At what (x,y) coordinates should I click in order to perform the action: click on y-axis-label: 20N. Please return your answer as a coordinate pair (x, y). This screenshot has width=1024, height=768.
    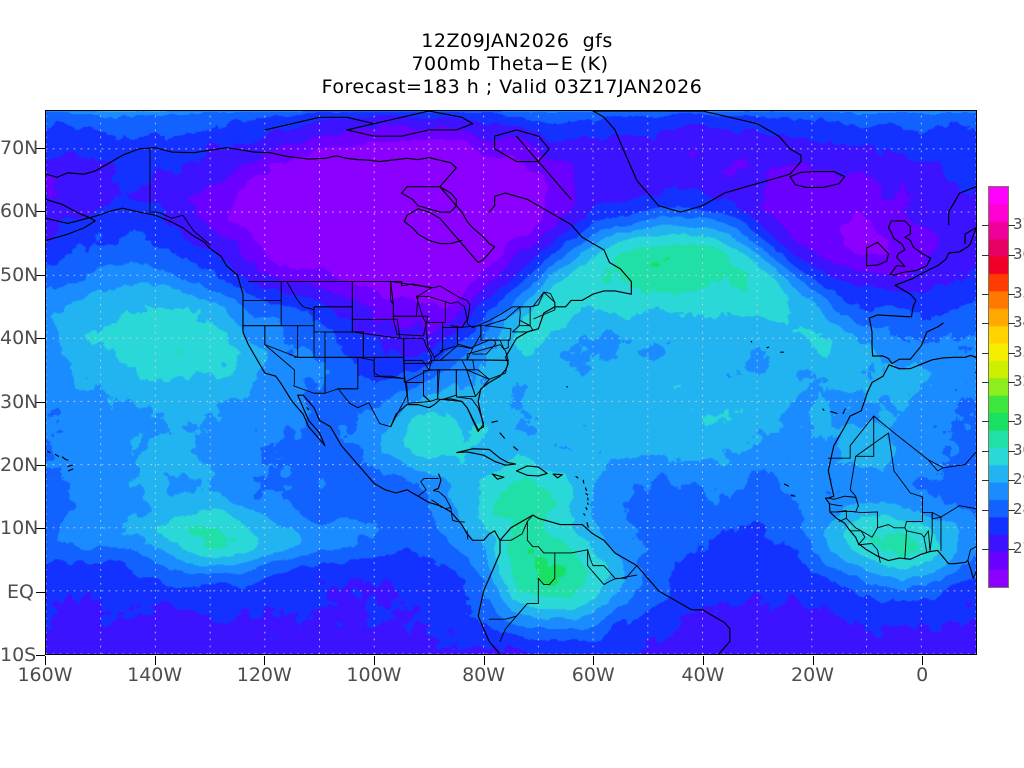
    Looking at the image, I should click on (19, 464).